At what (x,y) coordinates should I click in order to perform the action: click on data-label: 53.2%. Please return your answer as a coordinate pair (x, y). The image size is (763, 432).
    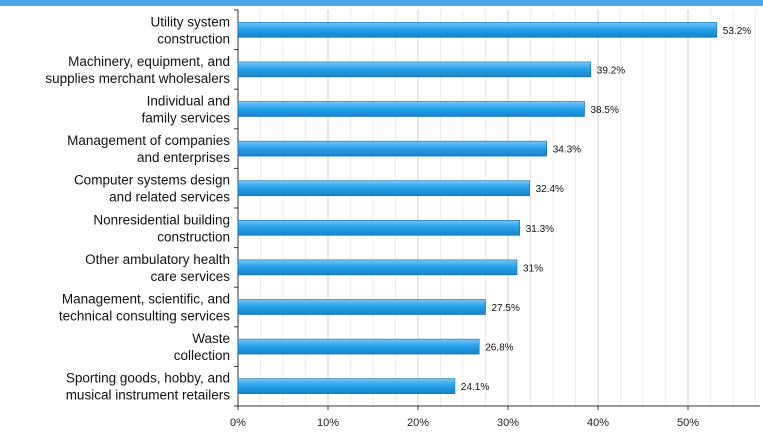
    Looking at the image, I should click on (737, 31).